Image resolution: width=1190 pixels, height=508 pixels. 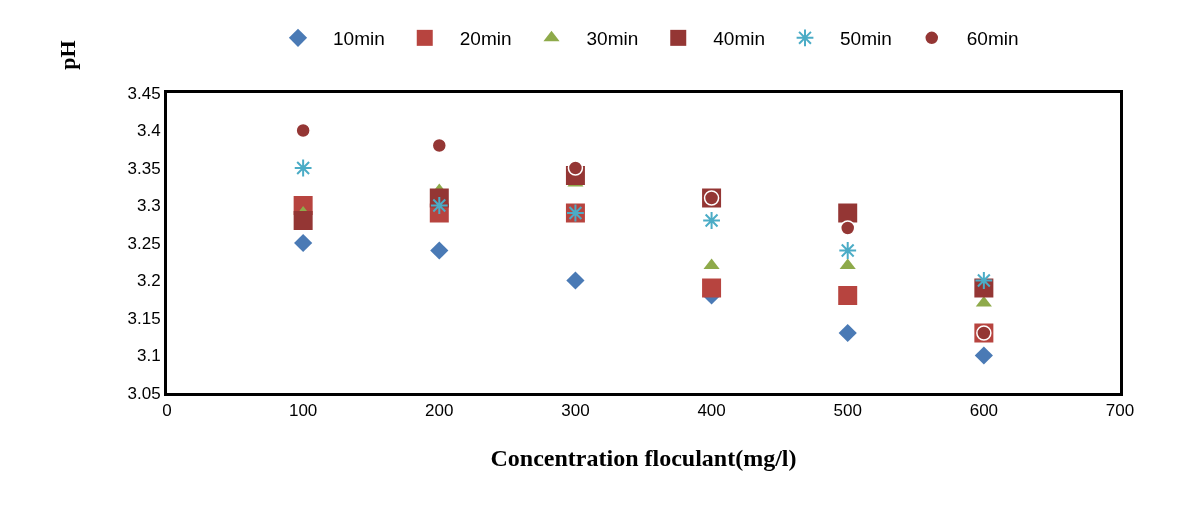 I want to click on y-tick-label: 3.45, so click(x=144, y=93).